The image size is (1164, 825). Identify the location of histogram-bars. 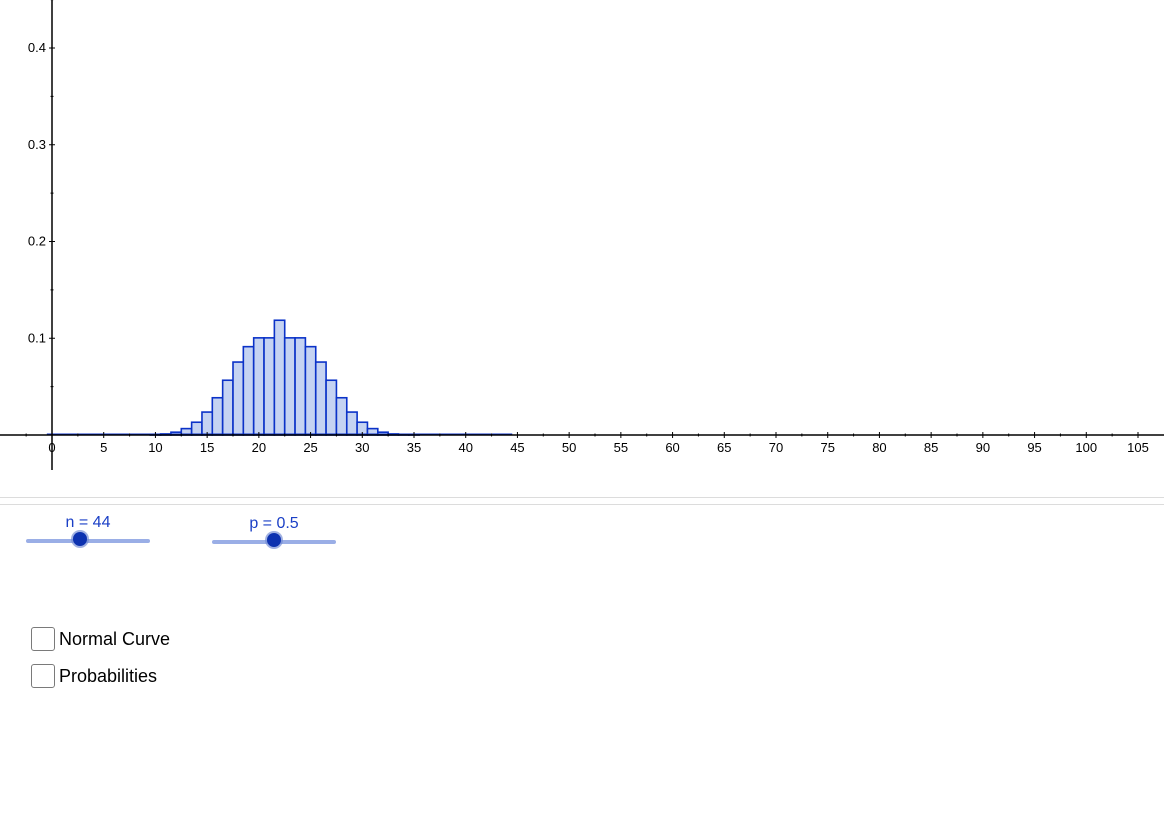
(279, 377).